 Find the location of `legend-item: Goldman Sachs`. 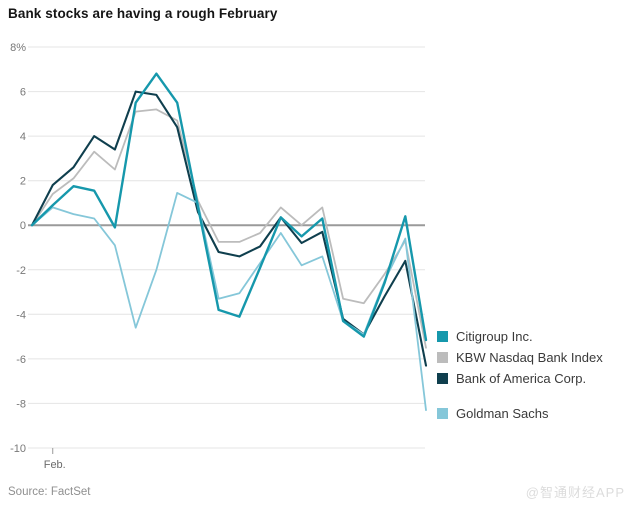

legend-item: Goldman Sachs is located at coordinates (520, 413).